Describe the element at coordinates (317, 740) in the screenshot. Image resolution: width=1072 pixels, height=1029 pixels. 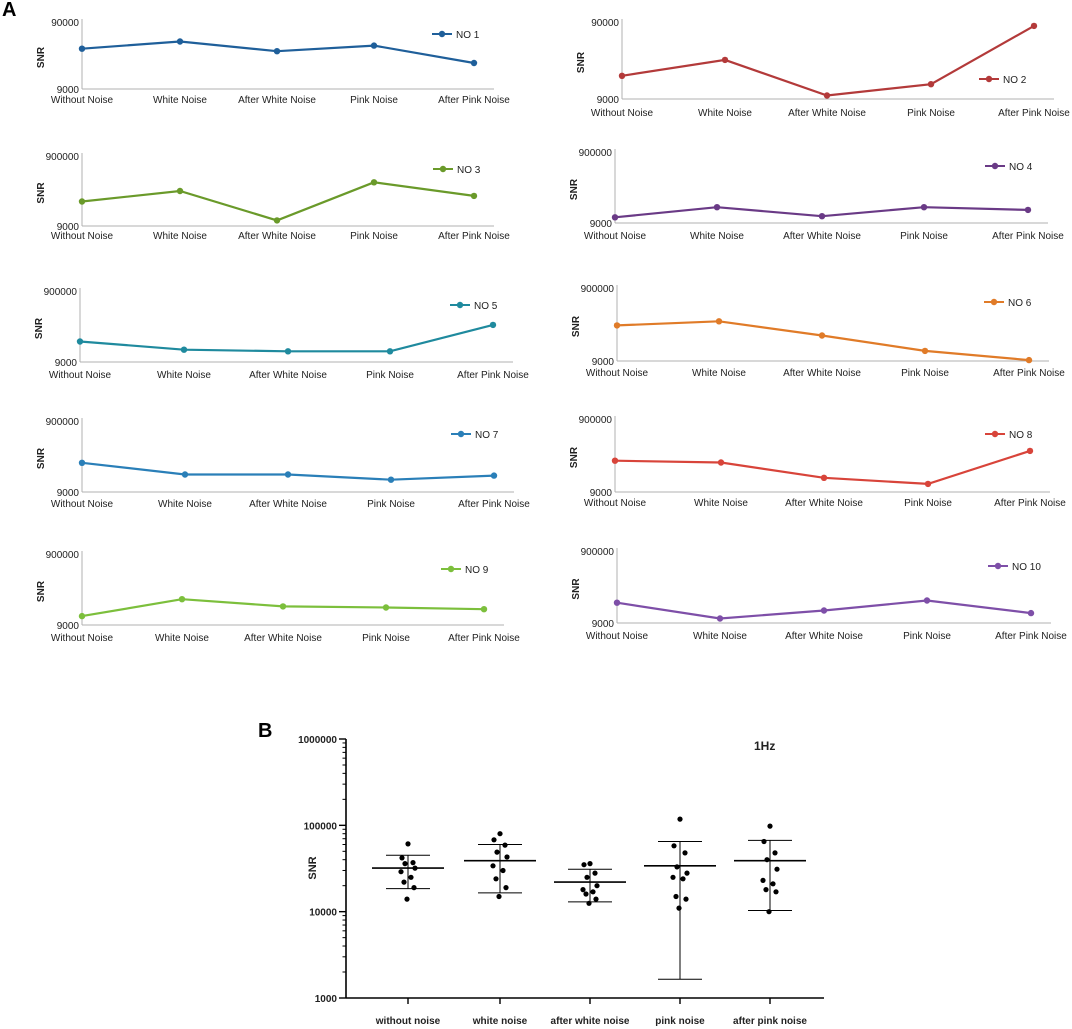
I see `y-tick-label: 1000000` at that location.